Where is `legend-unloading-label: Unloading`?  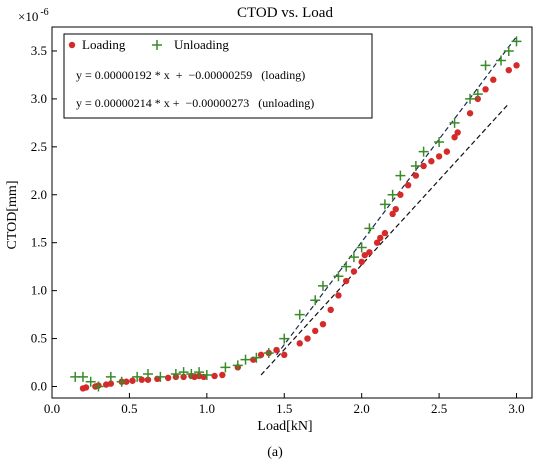
legend-unloading-label: Unloading is located at coordinates (201, 44).